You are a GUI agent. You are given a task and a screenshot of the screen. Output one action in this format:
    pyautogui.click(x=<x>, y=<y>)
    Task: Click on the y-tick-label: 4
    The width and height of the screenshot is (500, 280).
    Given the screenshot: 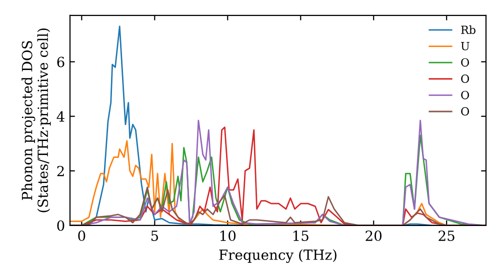 What is the action you would take?
    pyautogui.click(x=60, y=116)
    